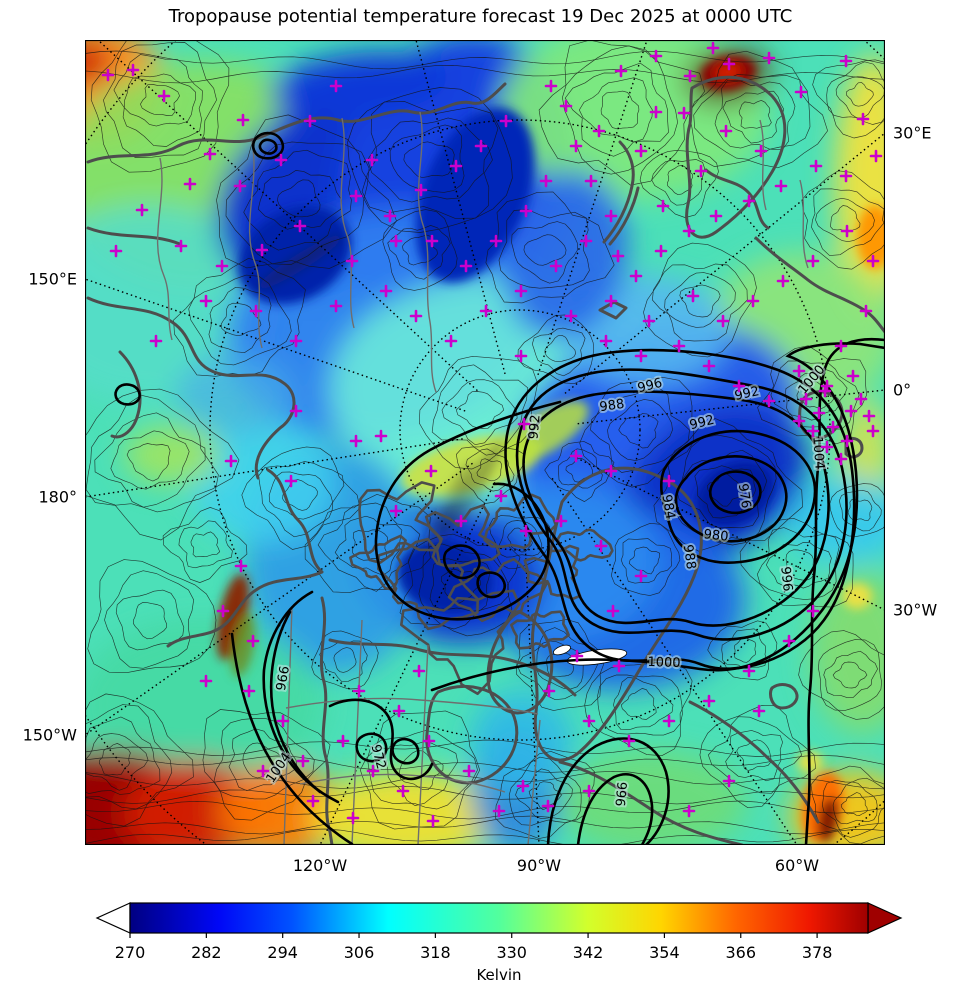 The image size is (961, 1003). What do you see at coordinates (499, 975) in the screenshot?
I see `colorbar-label: Kelvin` at bounding box center [499, 975].